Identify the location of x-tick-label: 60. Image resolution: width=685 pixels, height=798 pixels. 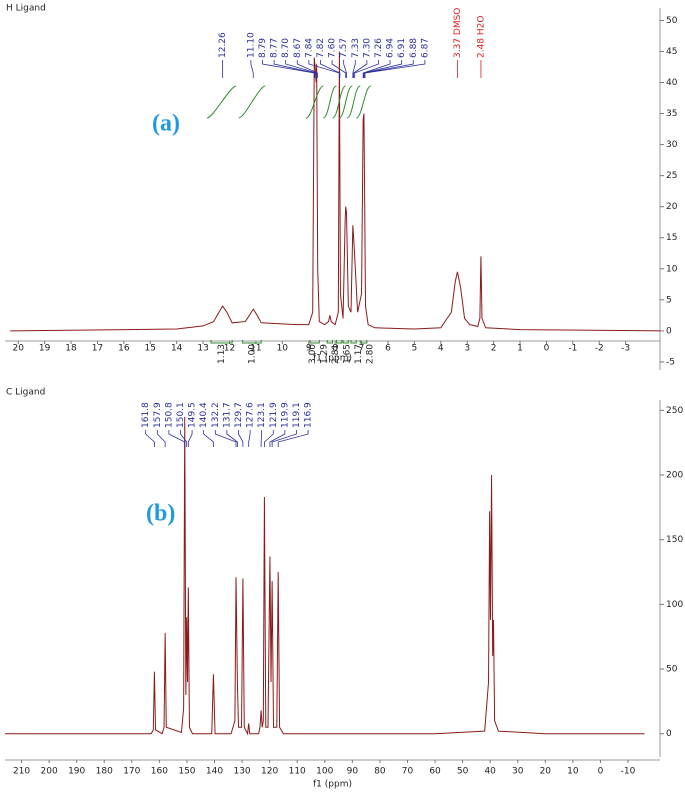
(435, 772).